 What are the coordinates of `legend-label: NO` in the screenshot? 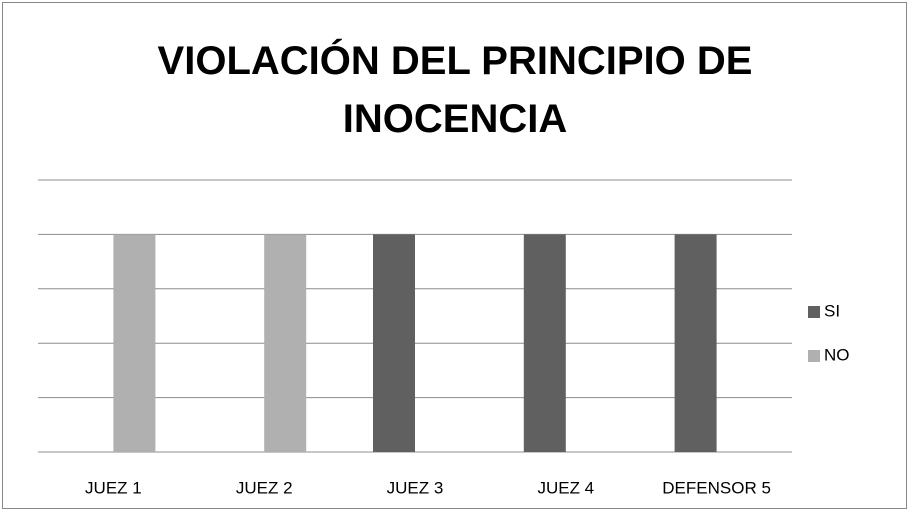 It's located at (837, 354).